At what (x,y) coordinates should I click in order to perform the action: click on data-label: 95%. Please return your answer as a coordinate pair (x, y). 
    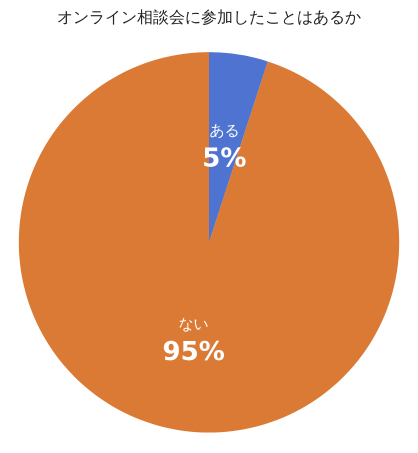
    Looking at the image, I should click on (193, 352).